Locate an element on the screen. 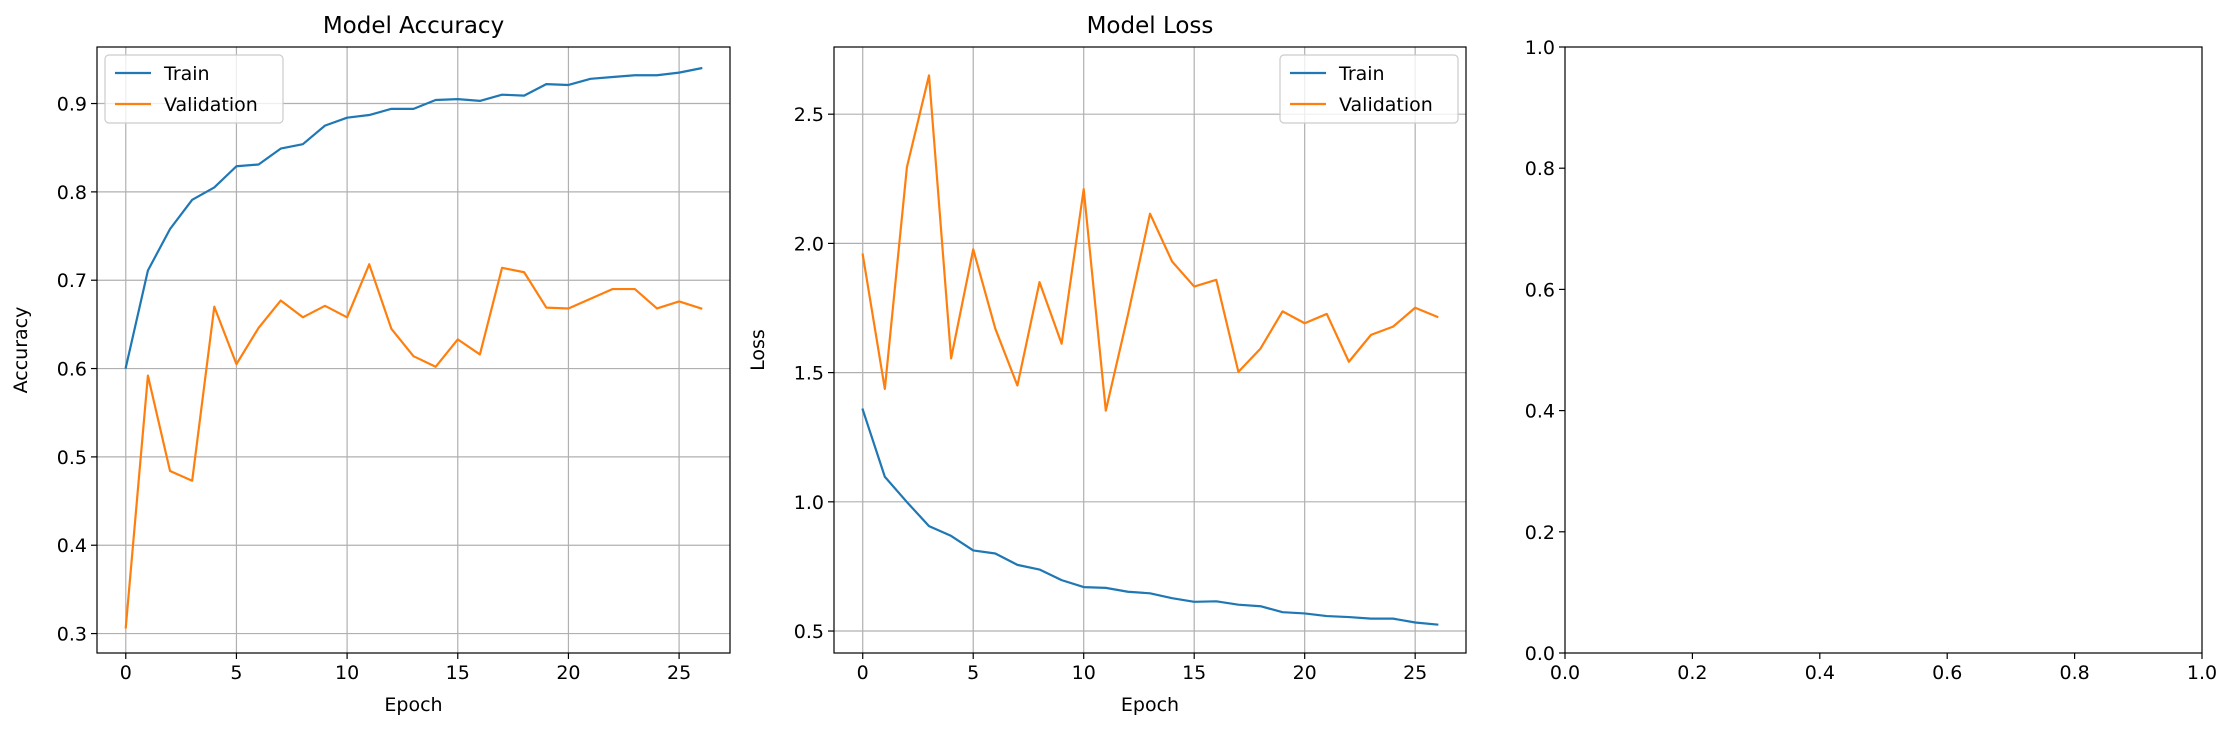  y-tick-label: 0.0 is located at coordinates (1540, 654).